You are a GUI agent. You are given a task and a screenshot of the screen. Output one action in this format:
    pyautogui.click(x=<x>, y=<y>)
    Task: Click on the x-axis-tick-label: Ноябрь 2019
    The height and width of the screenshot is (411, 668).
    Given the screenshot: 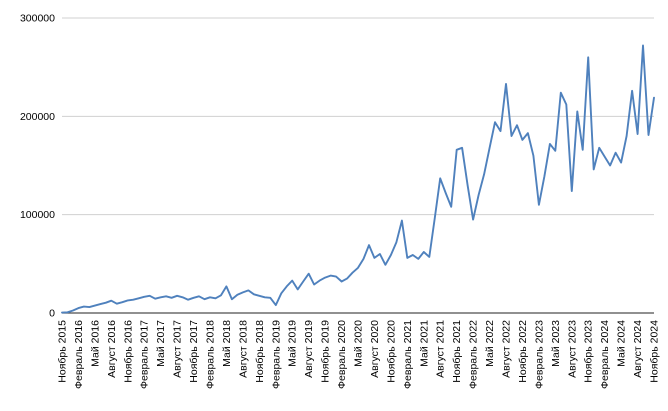 What is the action you would take?
    pyautogui.click(x=326, y=351)
    